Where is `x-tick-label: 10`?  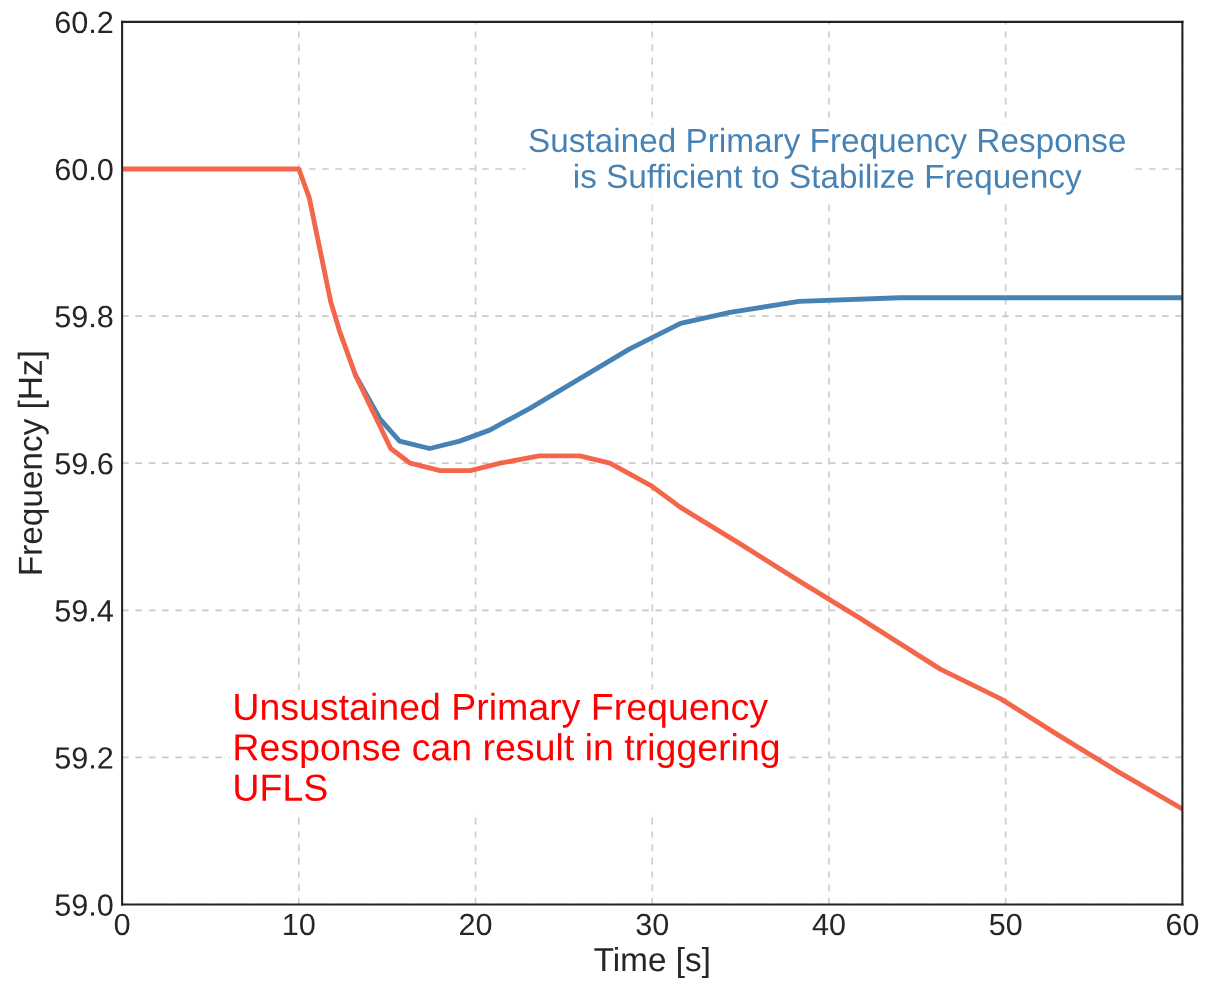
x-tick-label: 10 is located at coordinates (299, 924).